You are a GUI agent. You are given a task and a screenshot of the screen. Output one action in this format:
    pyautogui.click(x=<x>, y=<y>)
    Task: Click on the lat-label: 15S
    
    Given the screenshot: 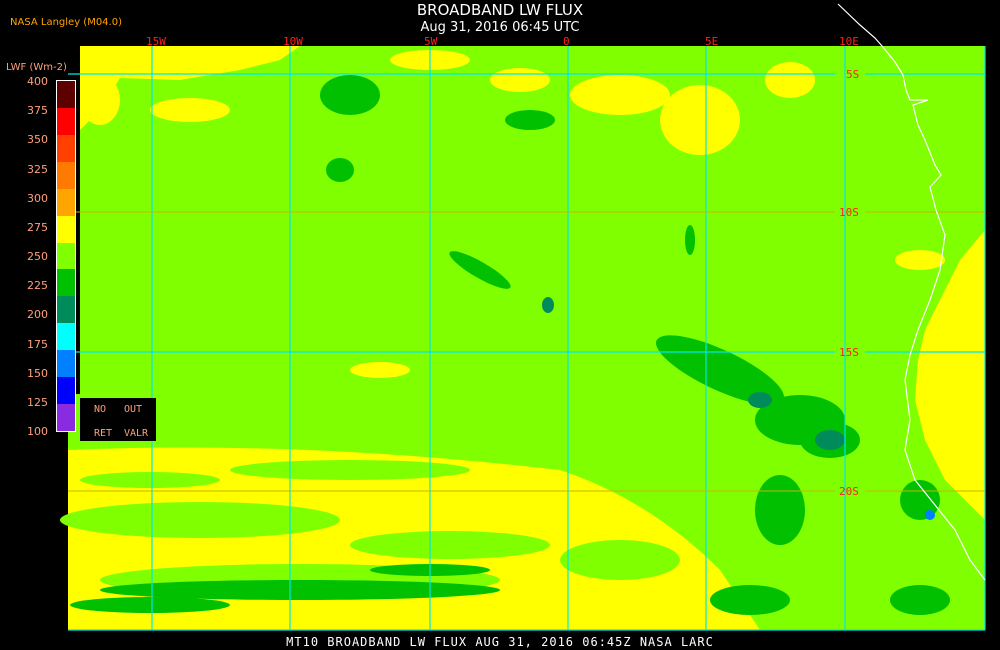 What is the action you would take?
    pyautogui.click(x=849, y=352)
    